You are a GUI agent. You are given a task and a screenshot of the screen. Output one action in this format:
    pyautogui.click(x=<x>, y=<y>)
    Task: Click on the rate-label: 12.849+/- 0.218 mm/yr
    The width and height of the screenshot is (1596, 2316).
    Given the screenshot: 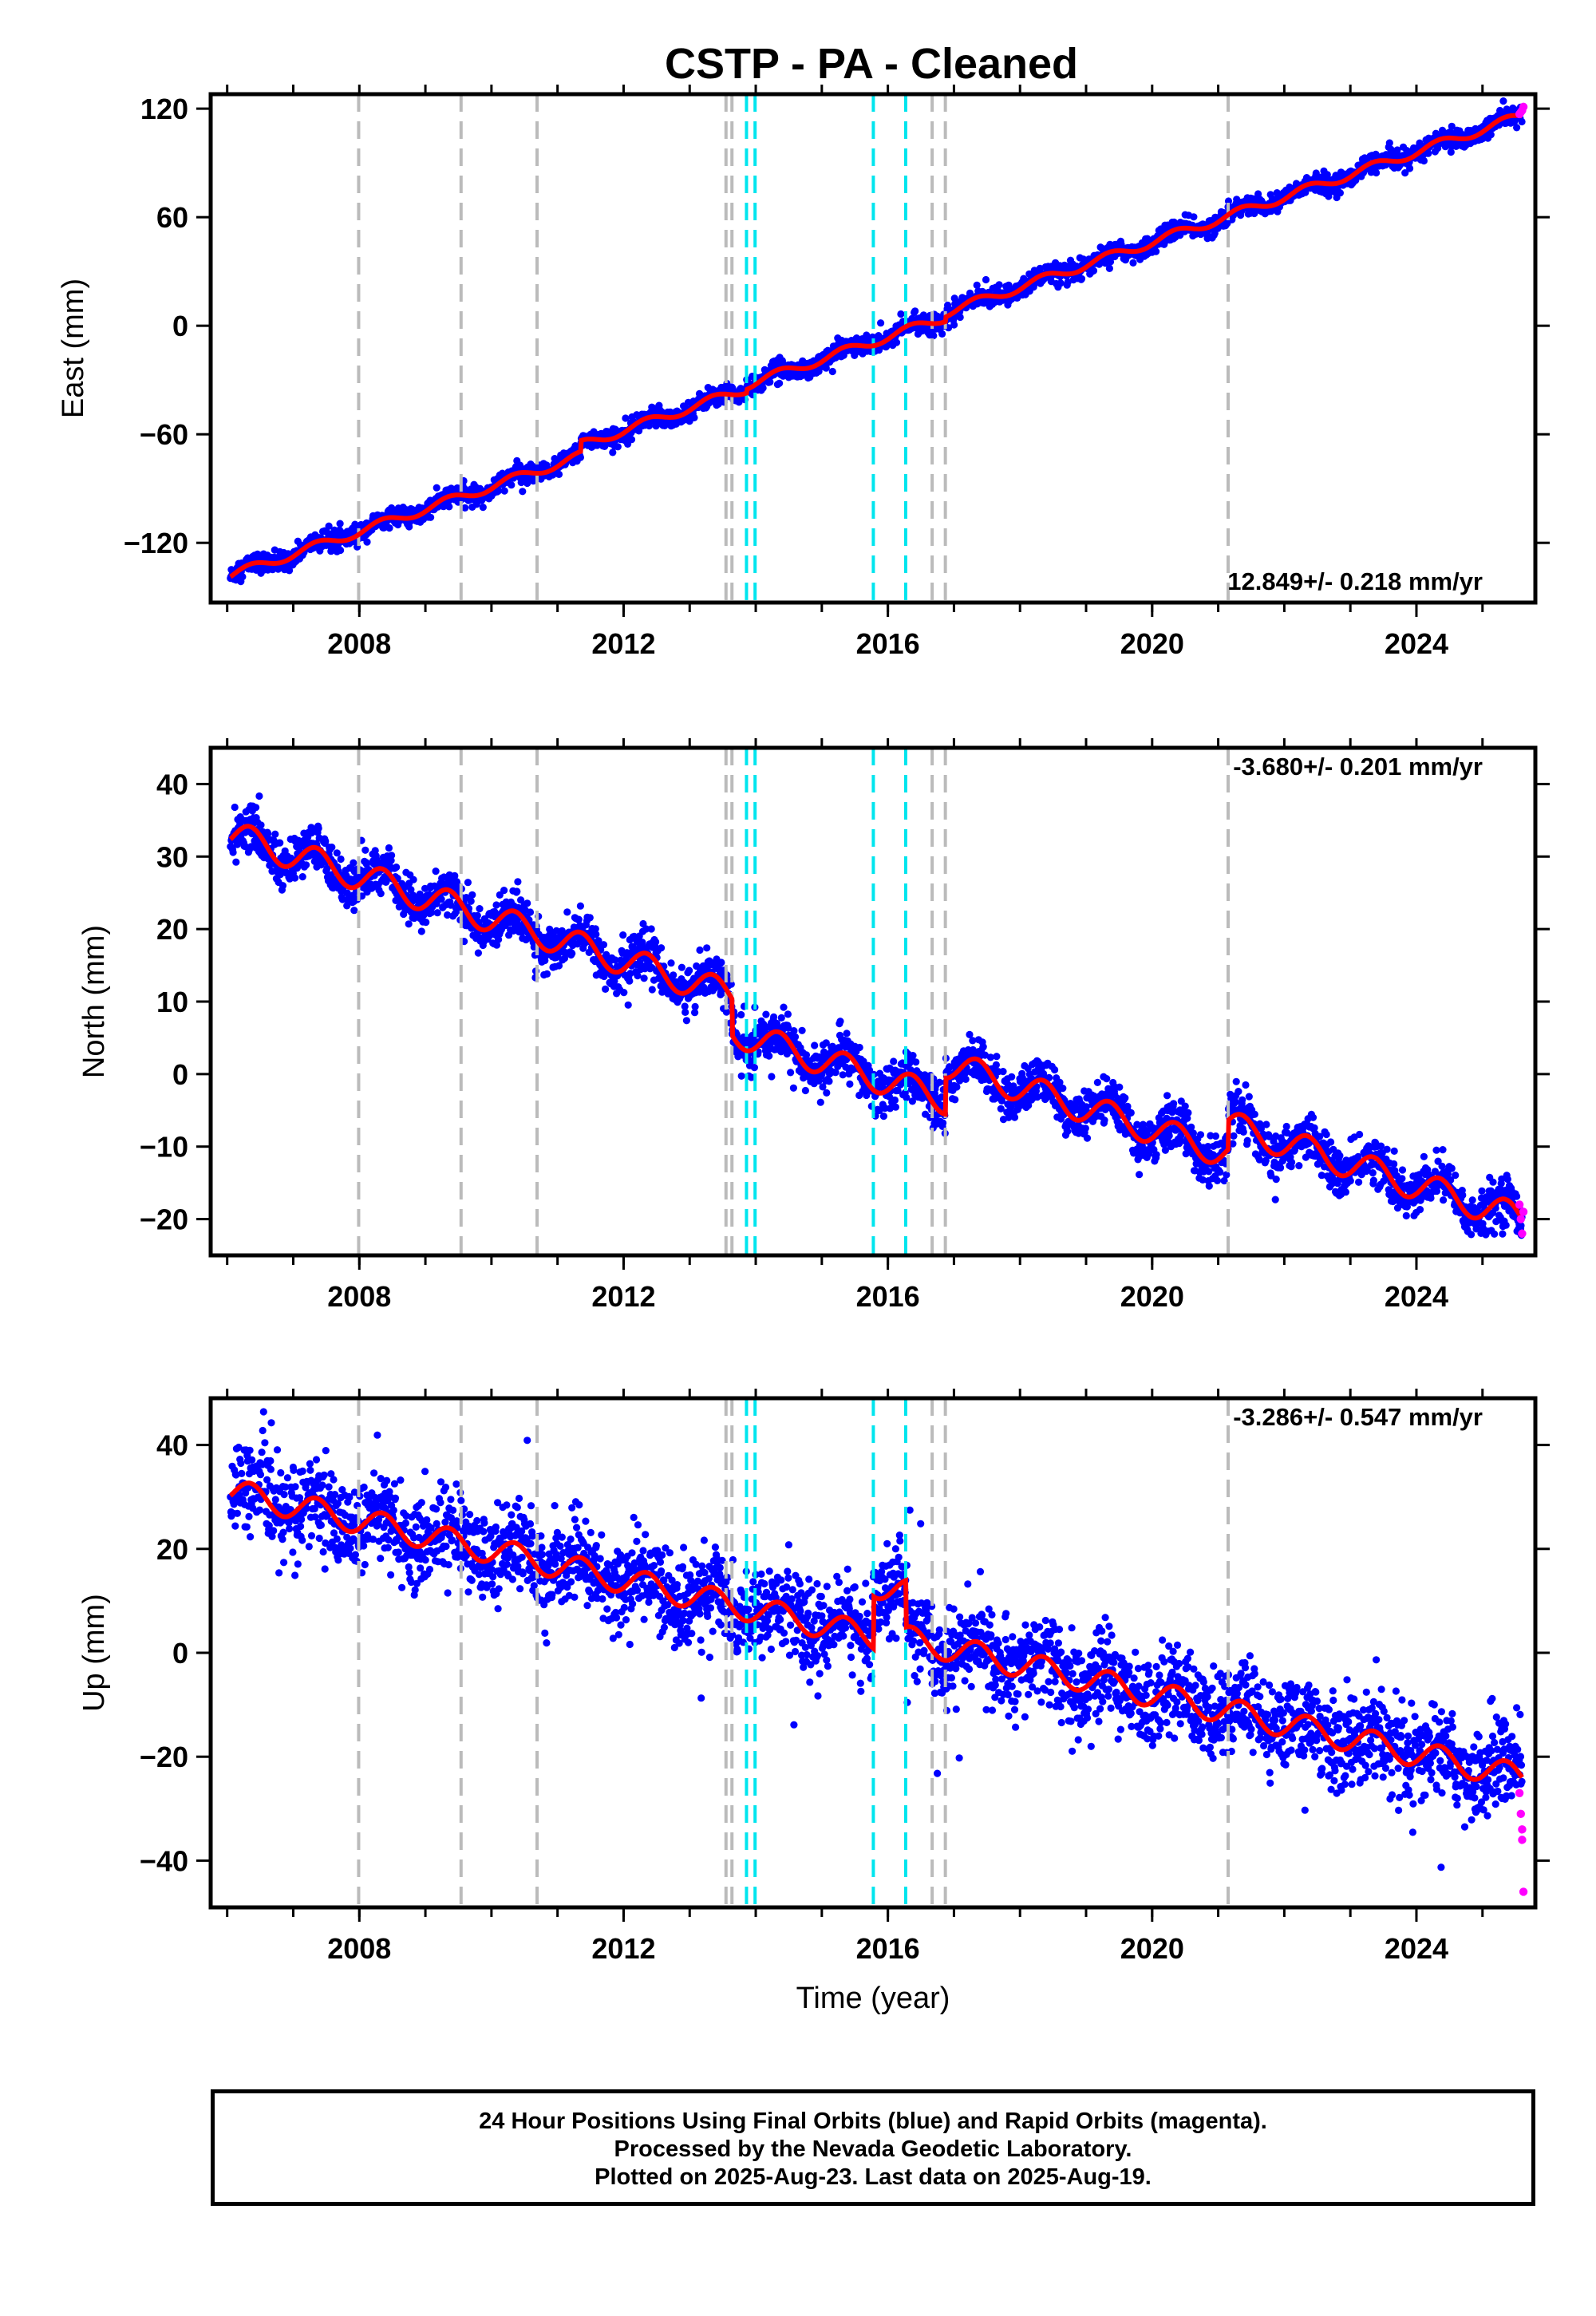 What is the action you would take?
    pyautogui.click(x=1355, y=581)
    